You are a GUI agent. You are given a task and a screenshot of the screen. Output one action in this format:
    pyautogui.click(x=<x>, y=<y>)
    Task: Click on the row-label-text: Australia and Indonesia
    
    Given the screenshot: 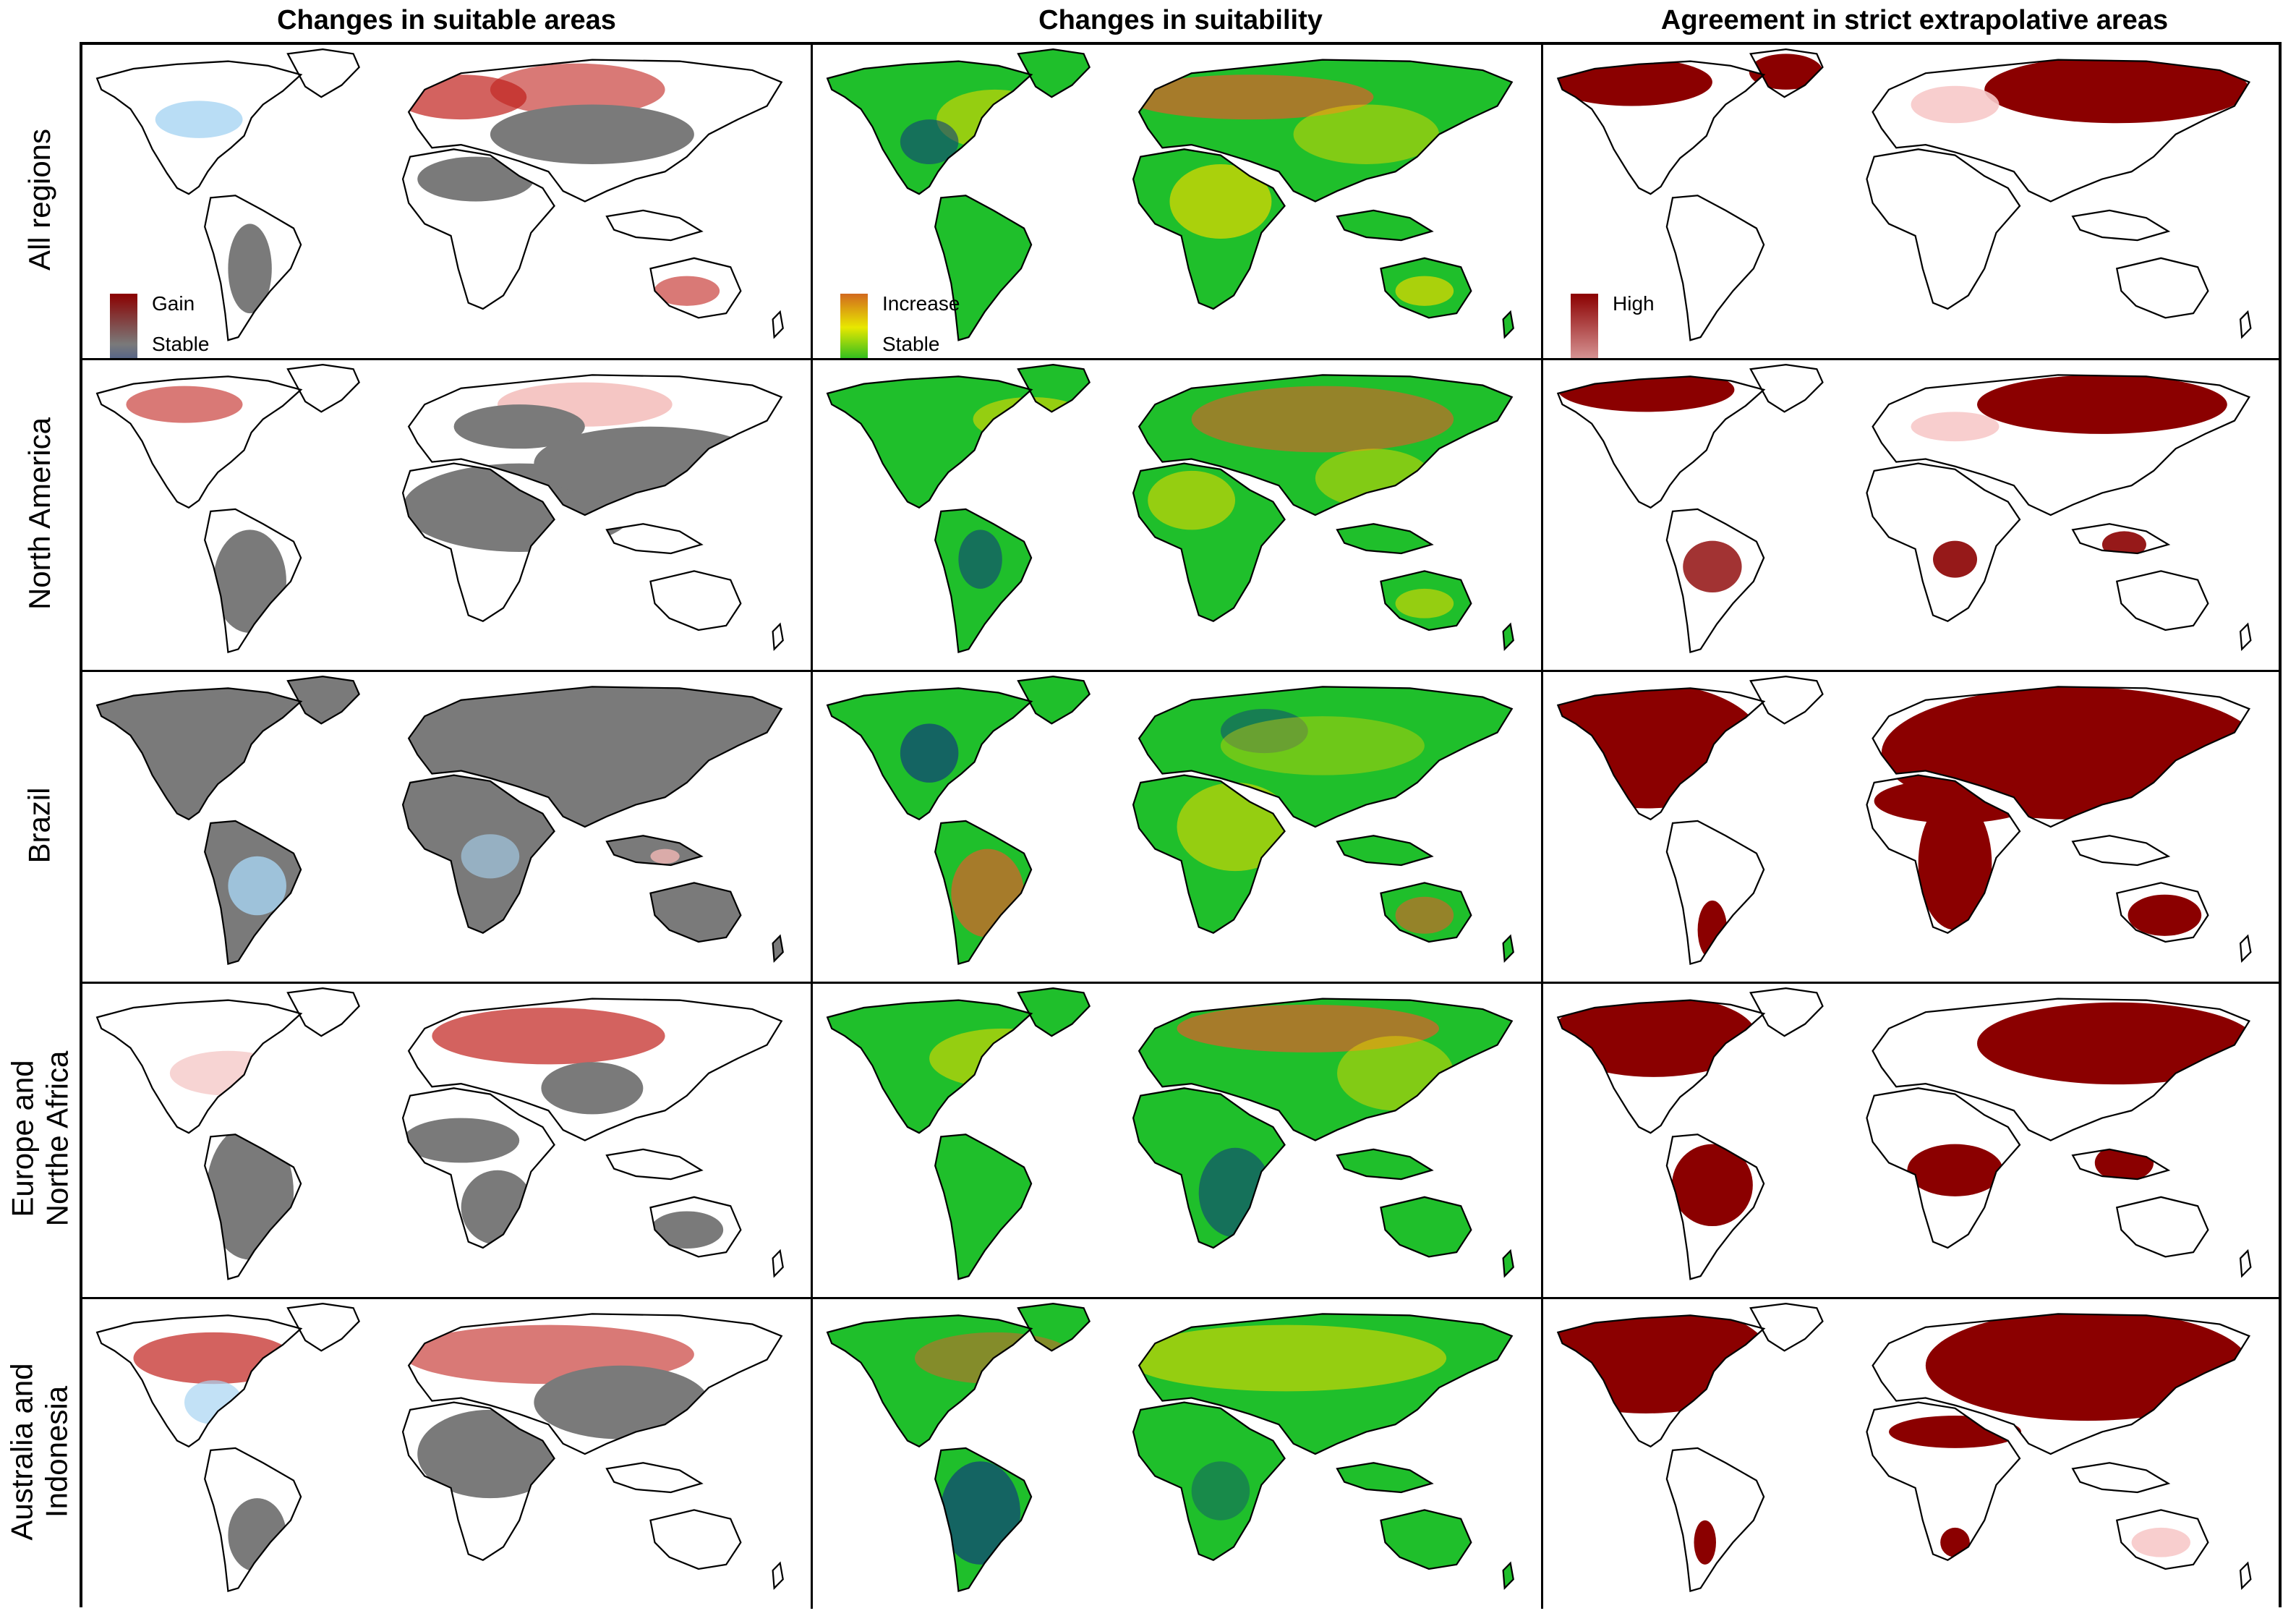 What is the action you would take?
    pyautogui.click(x=39, y=1452)
    